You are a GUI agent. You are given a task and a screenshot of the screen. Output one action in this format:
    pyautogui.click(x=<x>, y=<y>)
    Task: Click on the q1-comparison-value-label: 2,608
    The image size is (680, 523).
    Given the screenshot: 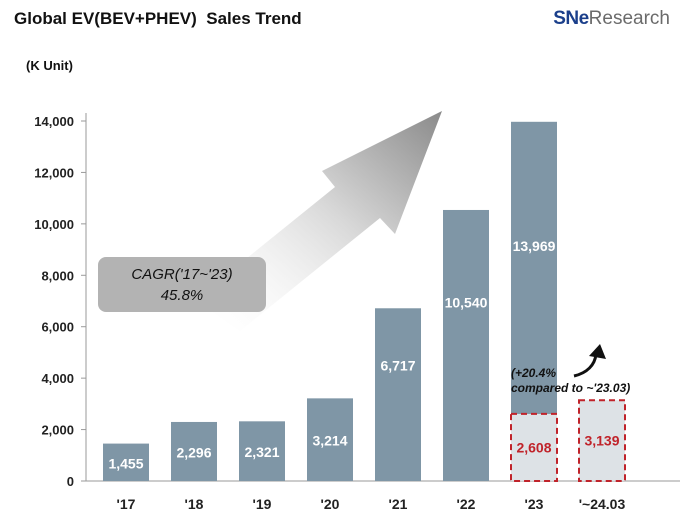 What is the action you would take?
    pyautogui.click(x=533, y=447)
    